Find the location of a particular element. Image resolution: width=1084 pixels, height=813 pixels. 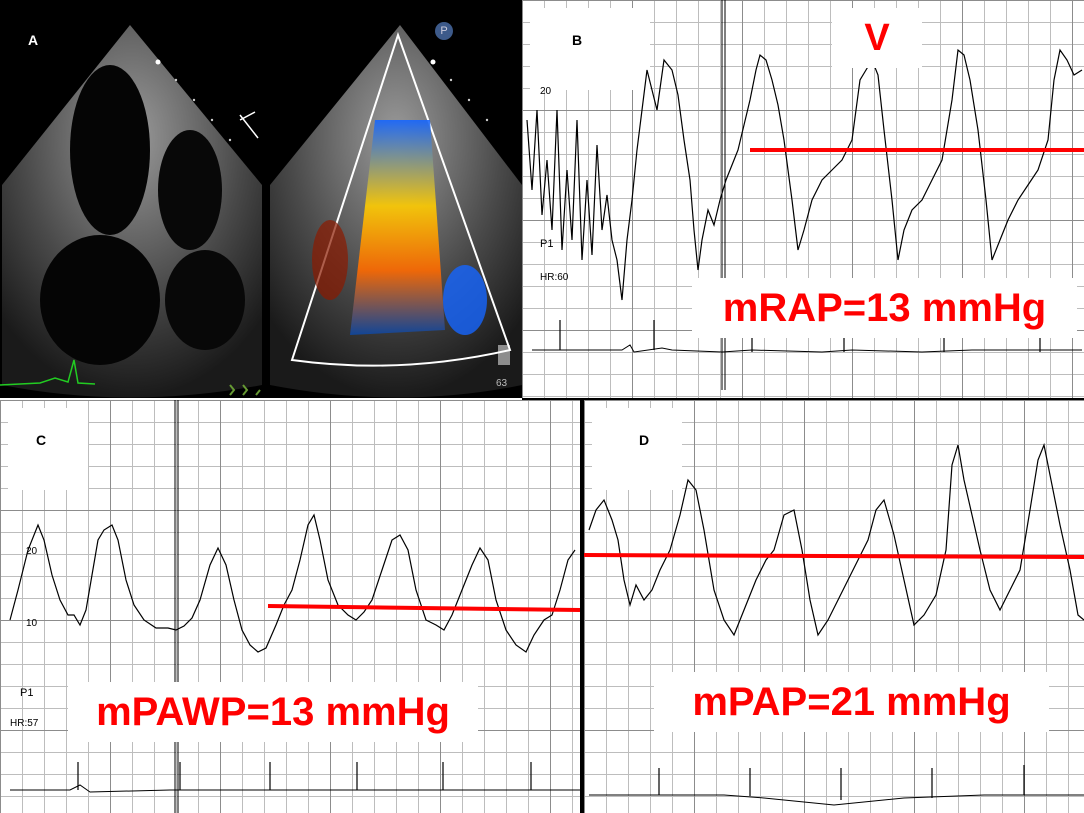

depth-readout: 63 is located at coordinates (502, 383).